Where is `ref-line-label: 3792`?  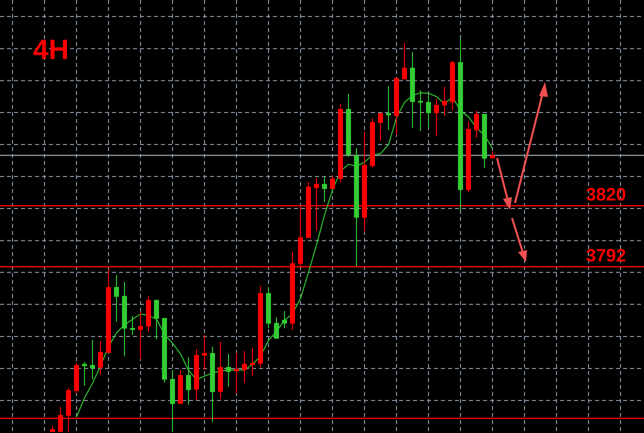
ref-line-label: 3792 is located at coordinates (606, 256).